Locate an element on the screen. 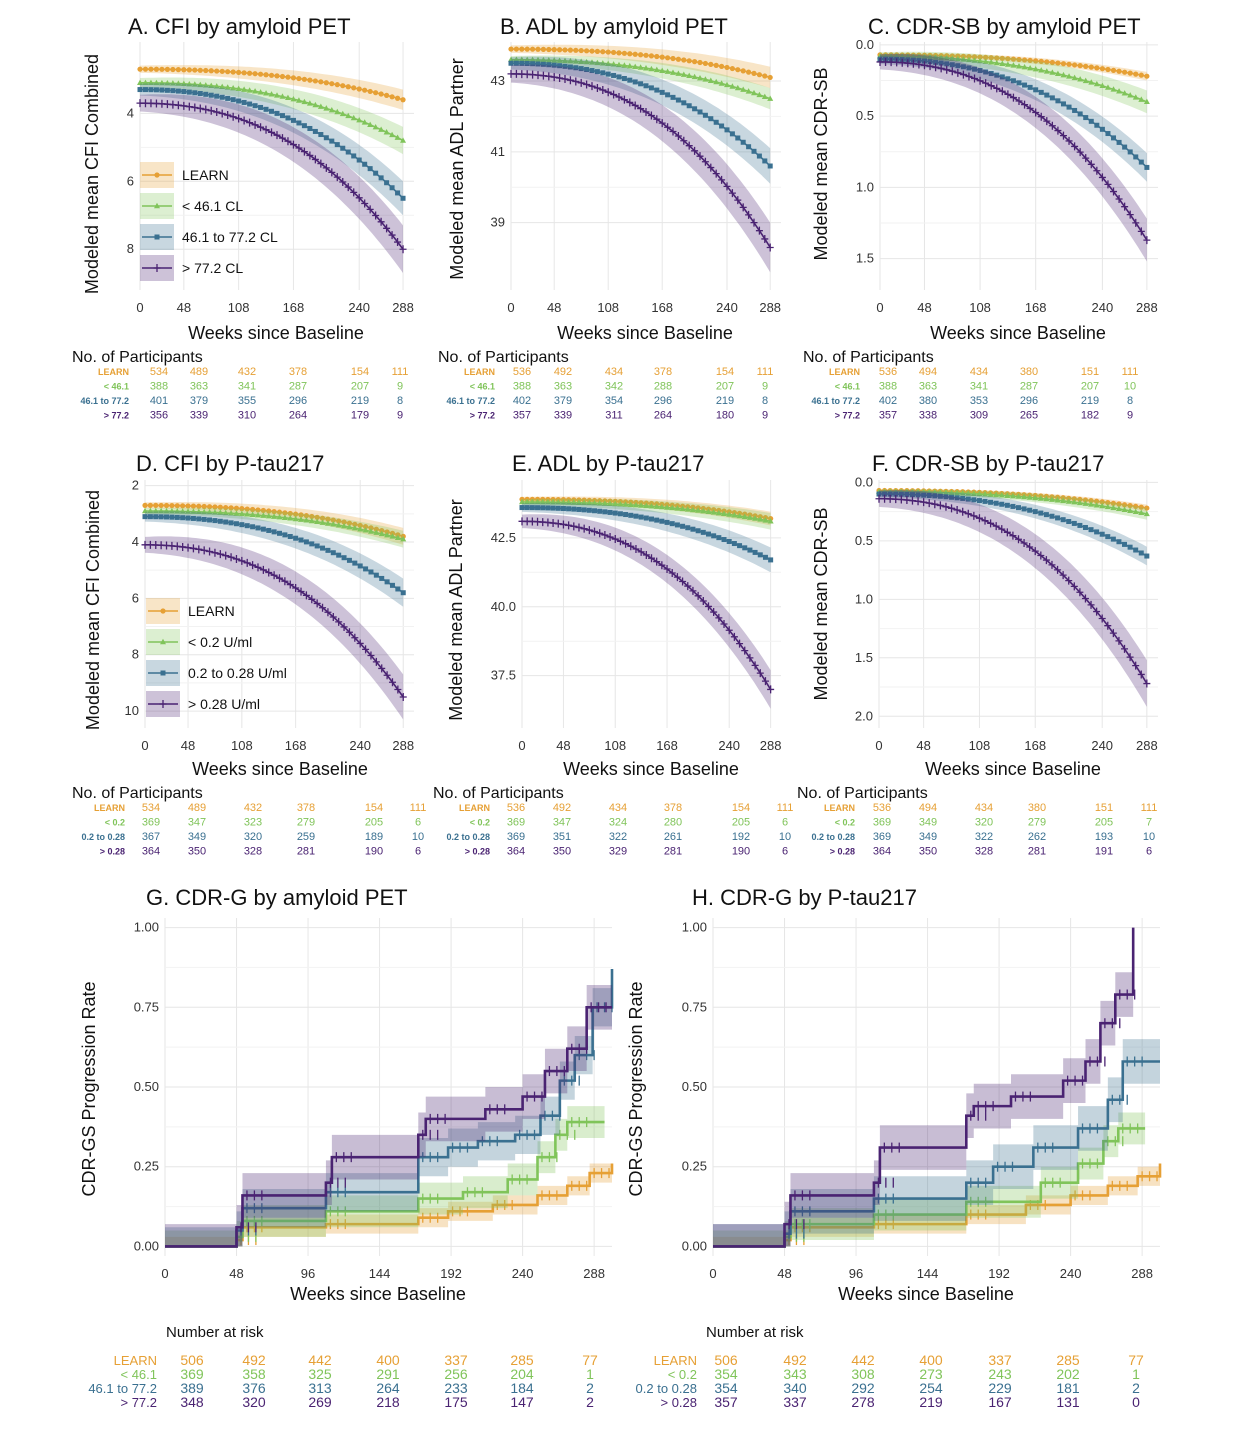 The width and height of the screenshot is (1254, 1436). panel-a-risk-3-1: 339 is located at coordinates (199, 416).